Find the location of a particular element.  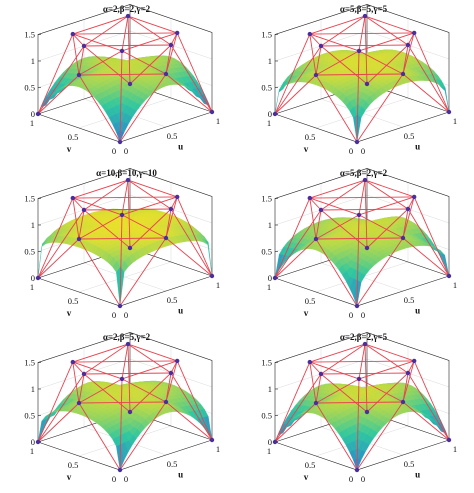

panel-title: α=2,β=2,γ=5 is located at coordinates (364, 337).